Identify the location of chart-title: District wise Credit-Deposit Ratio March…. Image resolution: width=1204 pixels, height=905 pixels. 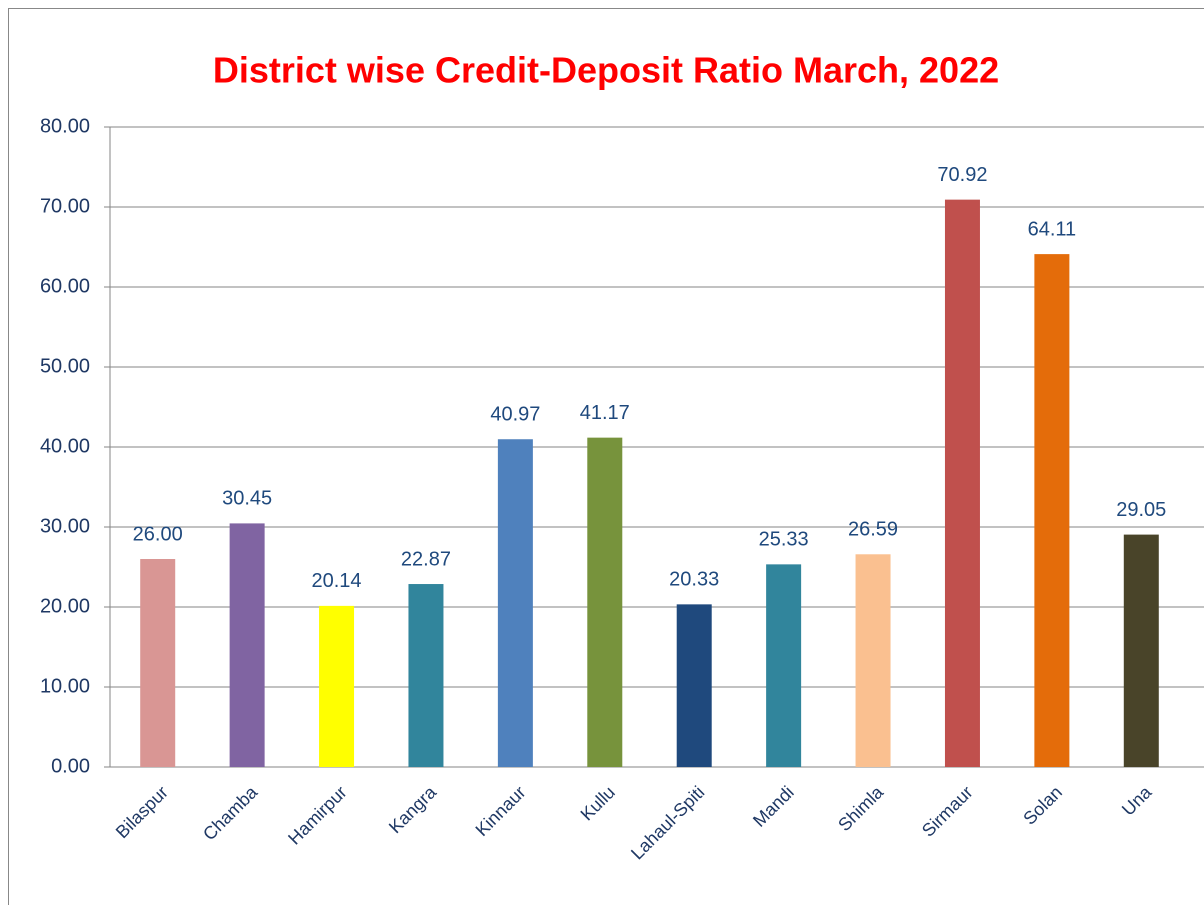
(606, 70).